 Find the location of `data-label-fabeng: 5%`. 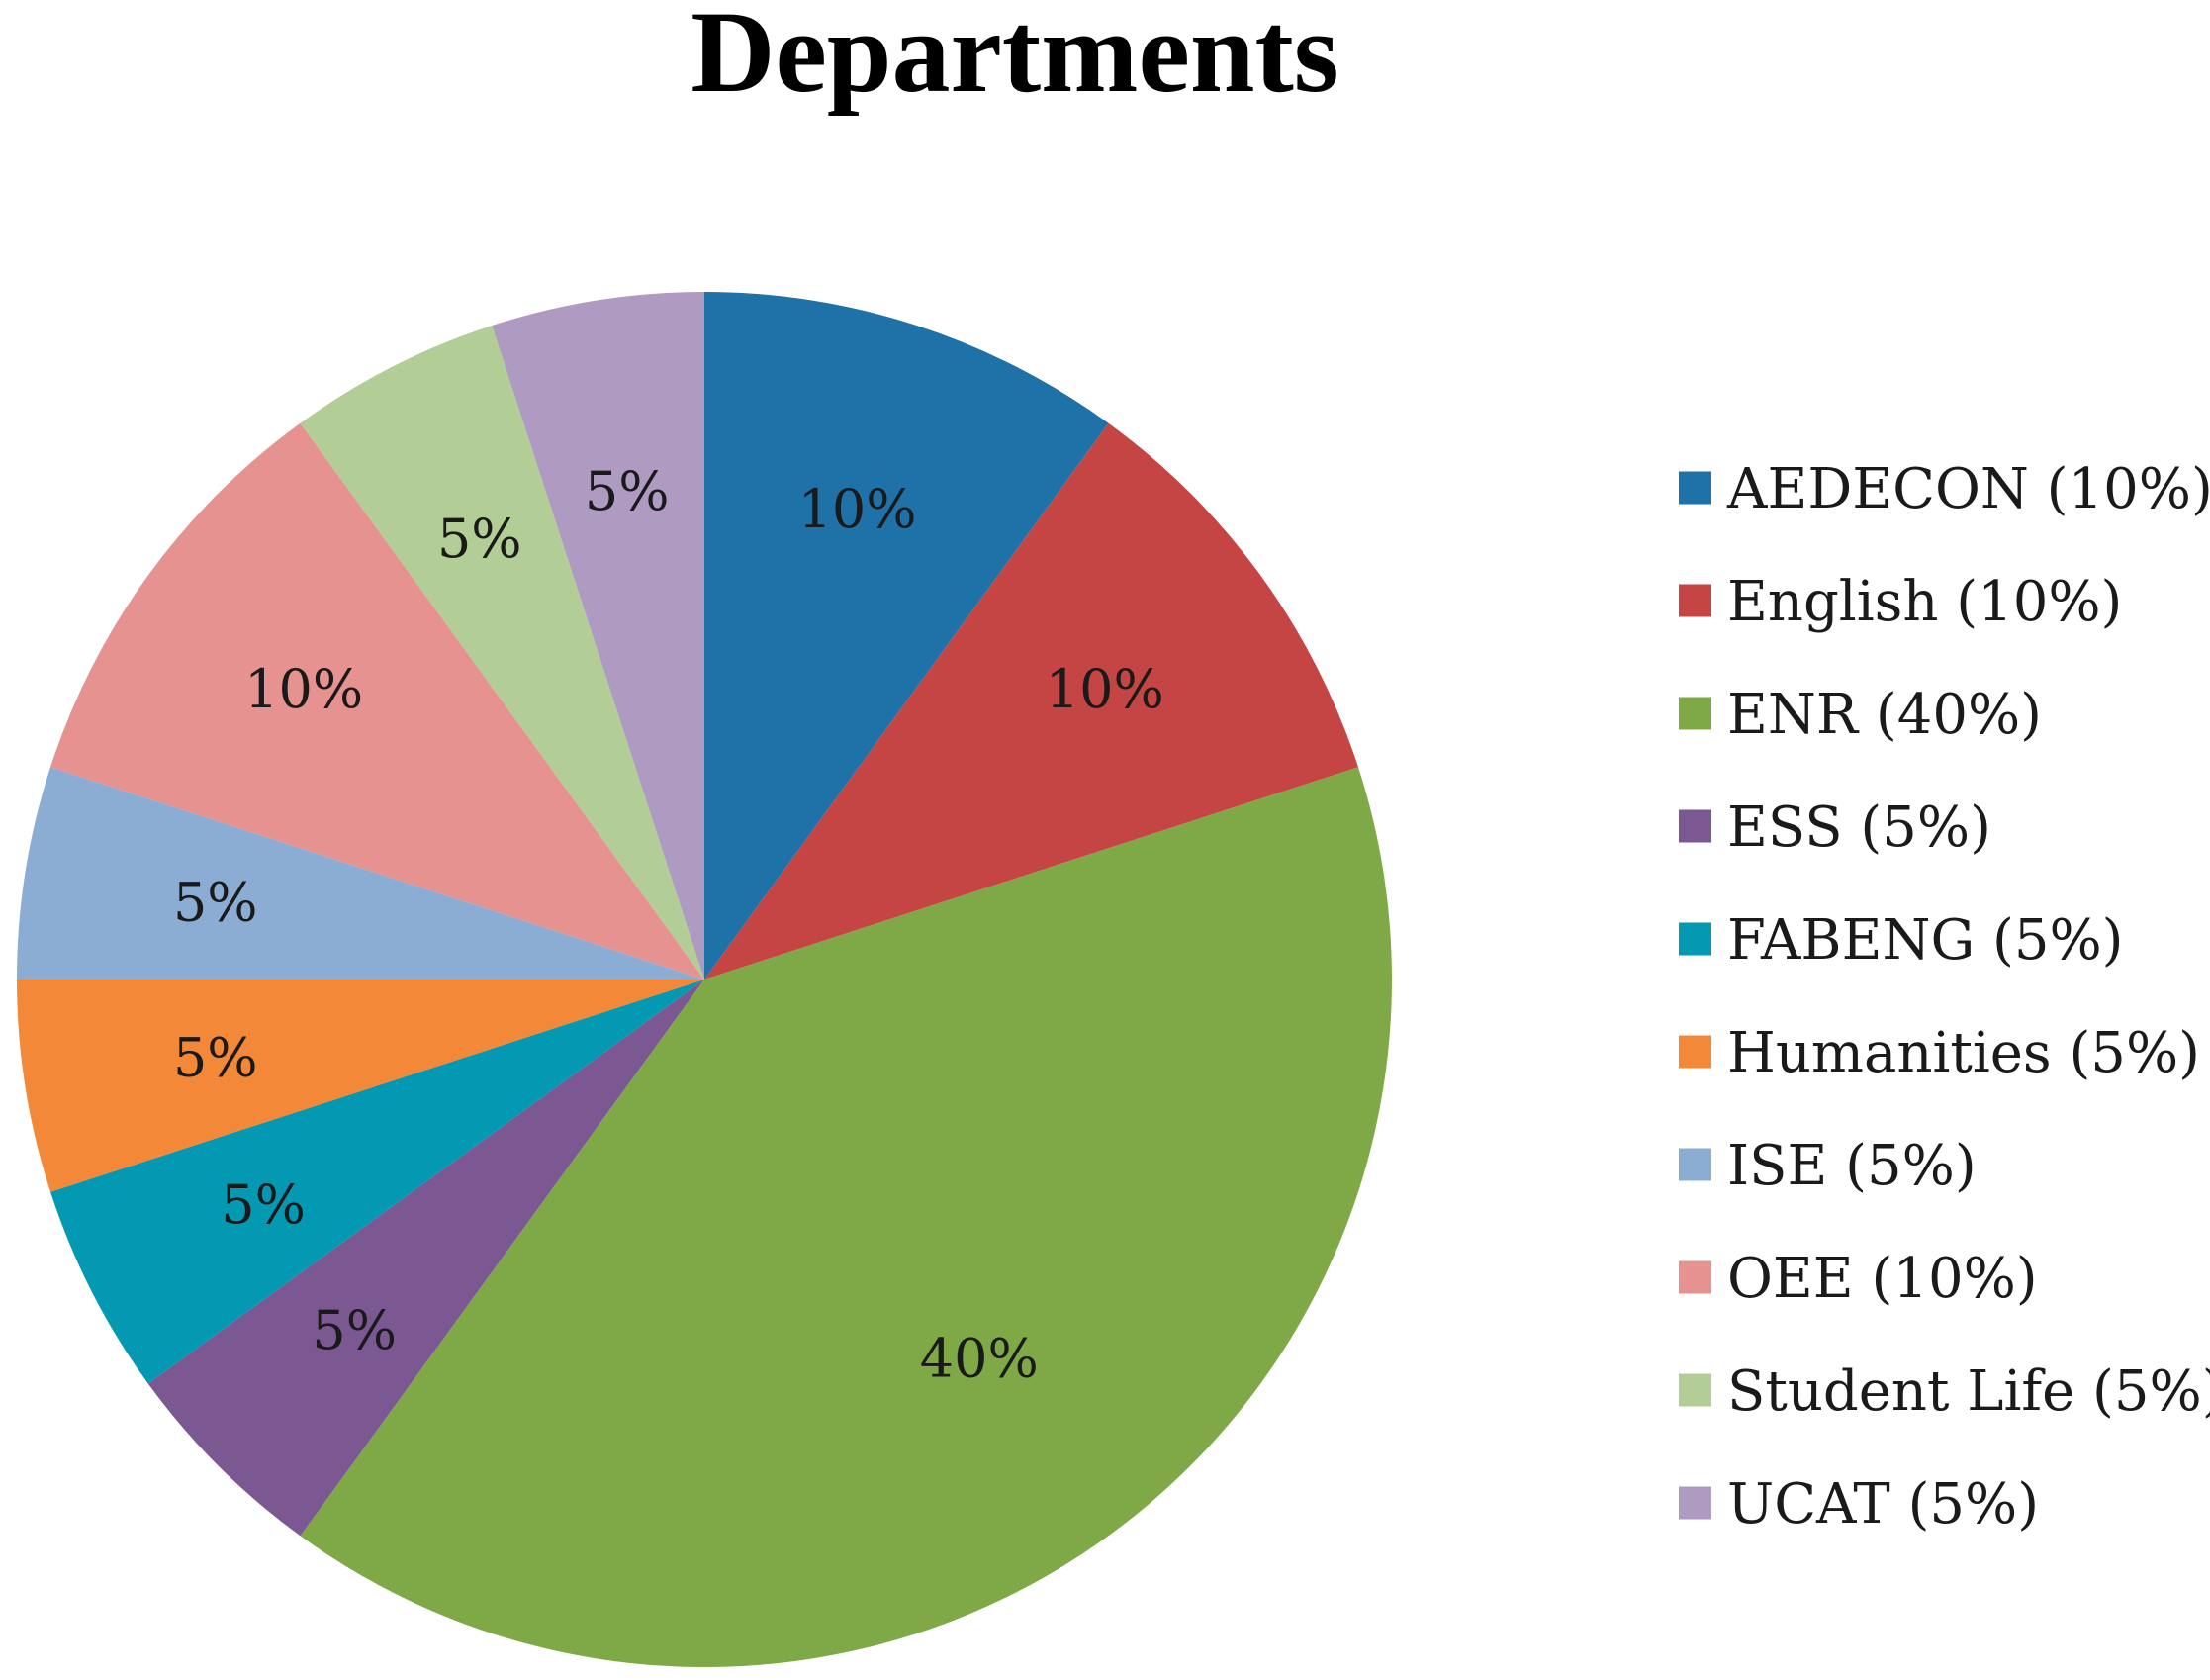

data-label-fabeng: 5% is located at coordinates (263, 1204).